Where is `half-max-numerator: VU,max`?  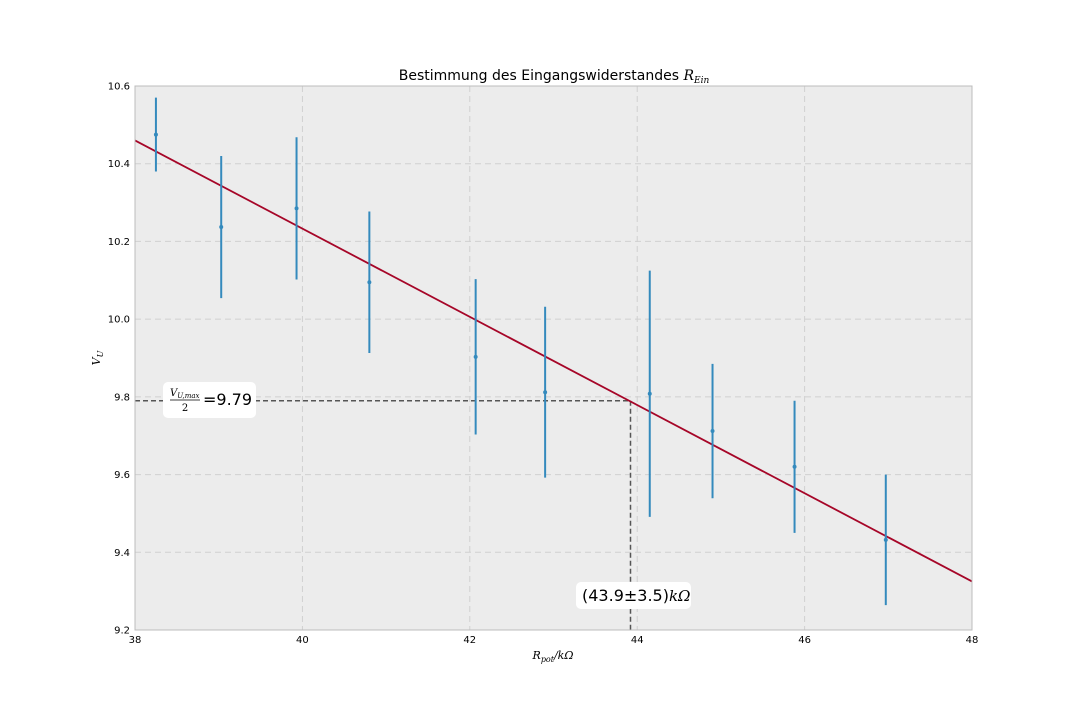 half-max-numerator: VU,max is located at coordinates (185, 394).